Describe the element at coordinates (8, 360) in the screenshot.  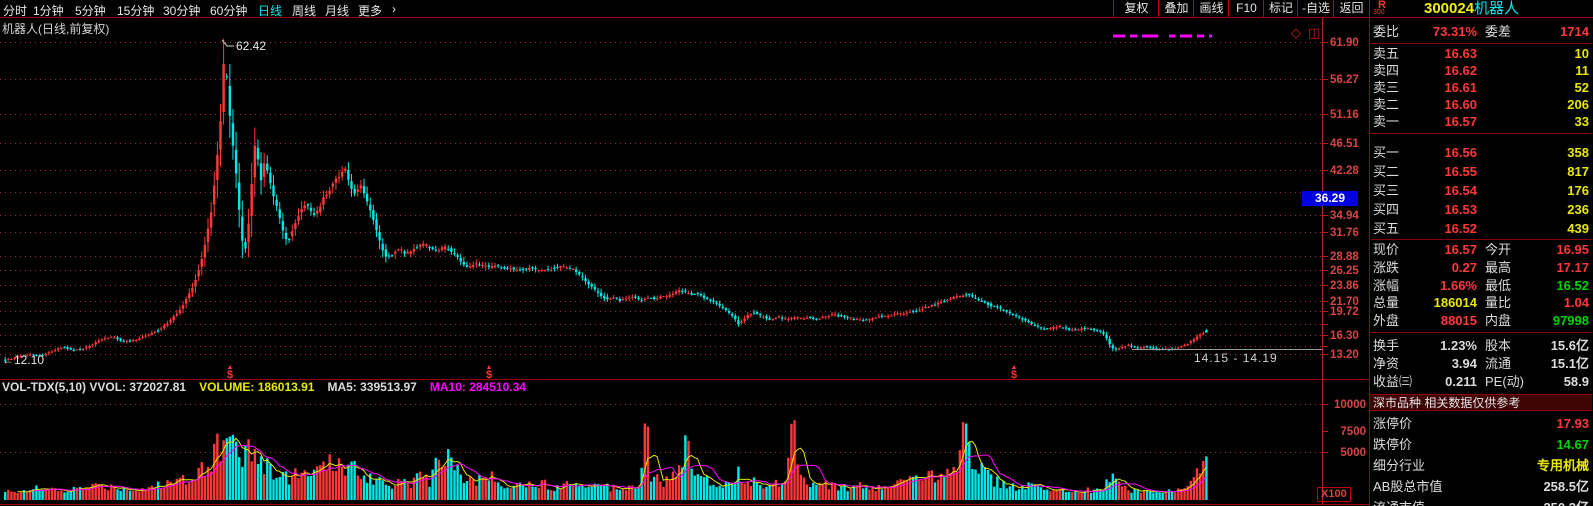
I see `left-arrow-icon: ←` at that location.